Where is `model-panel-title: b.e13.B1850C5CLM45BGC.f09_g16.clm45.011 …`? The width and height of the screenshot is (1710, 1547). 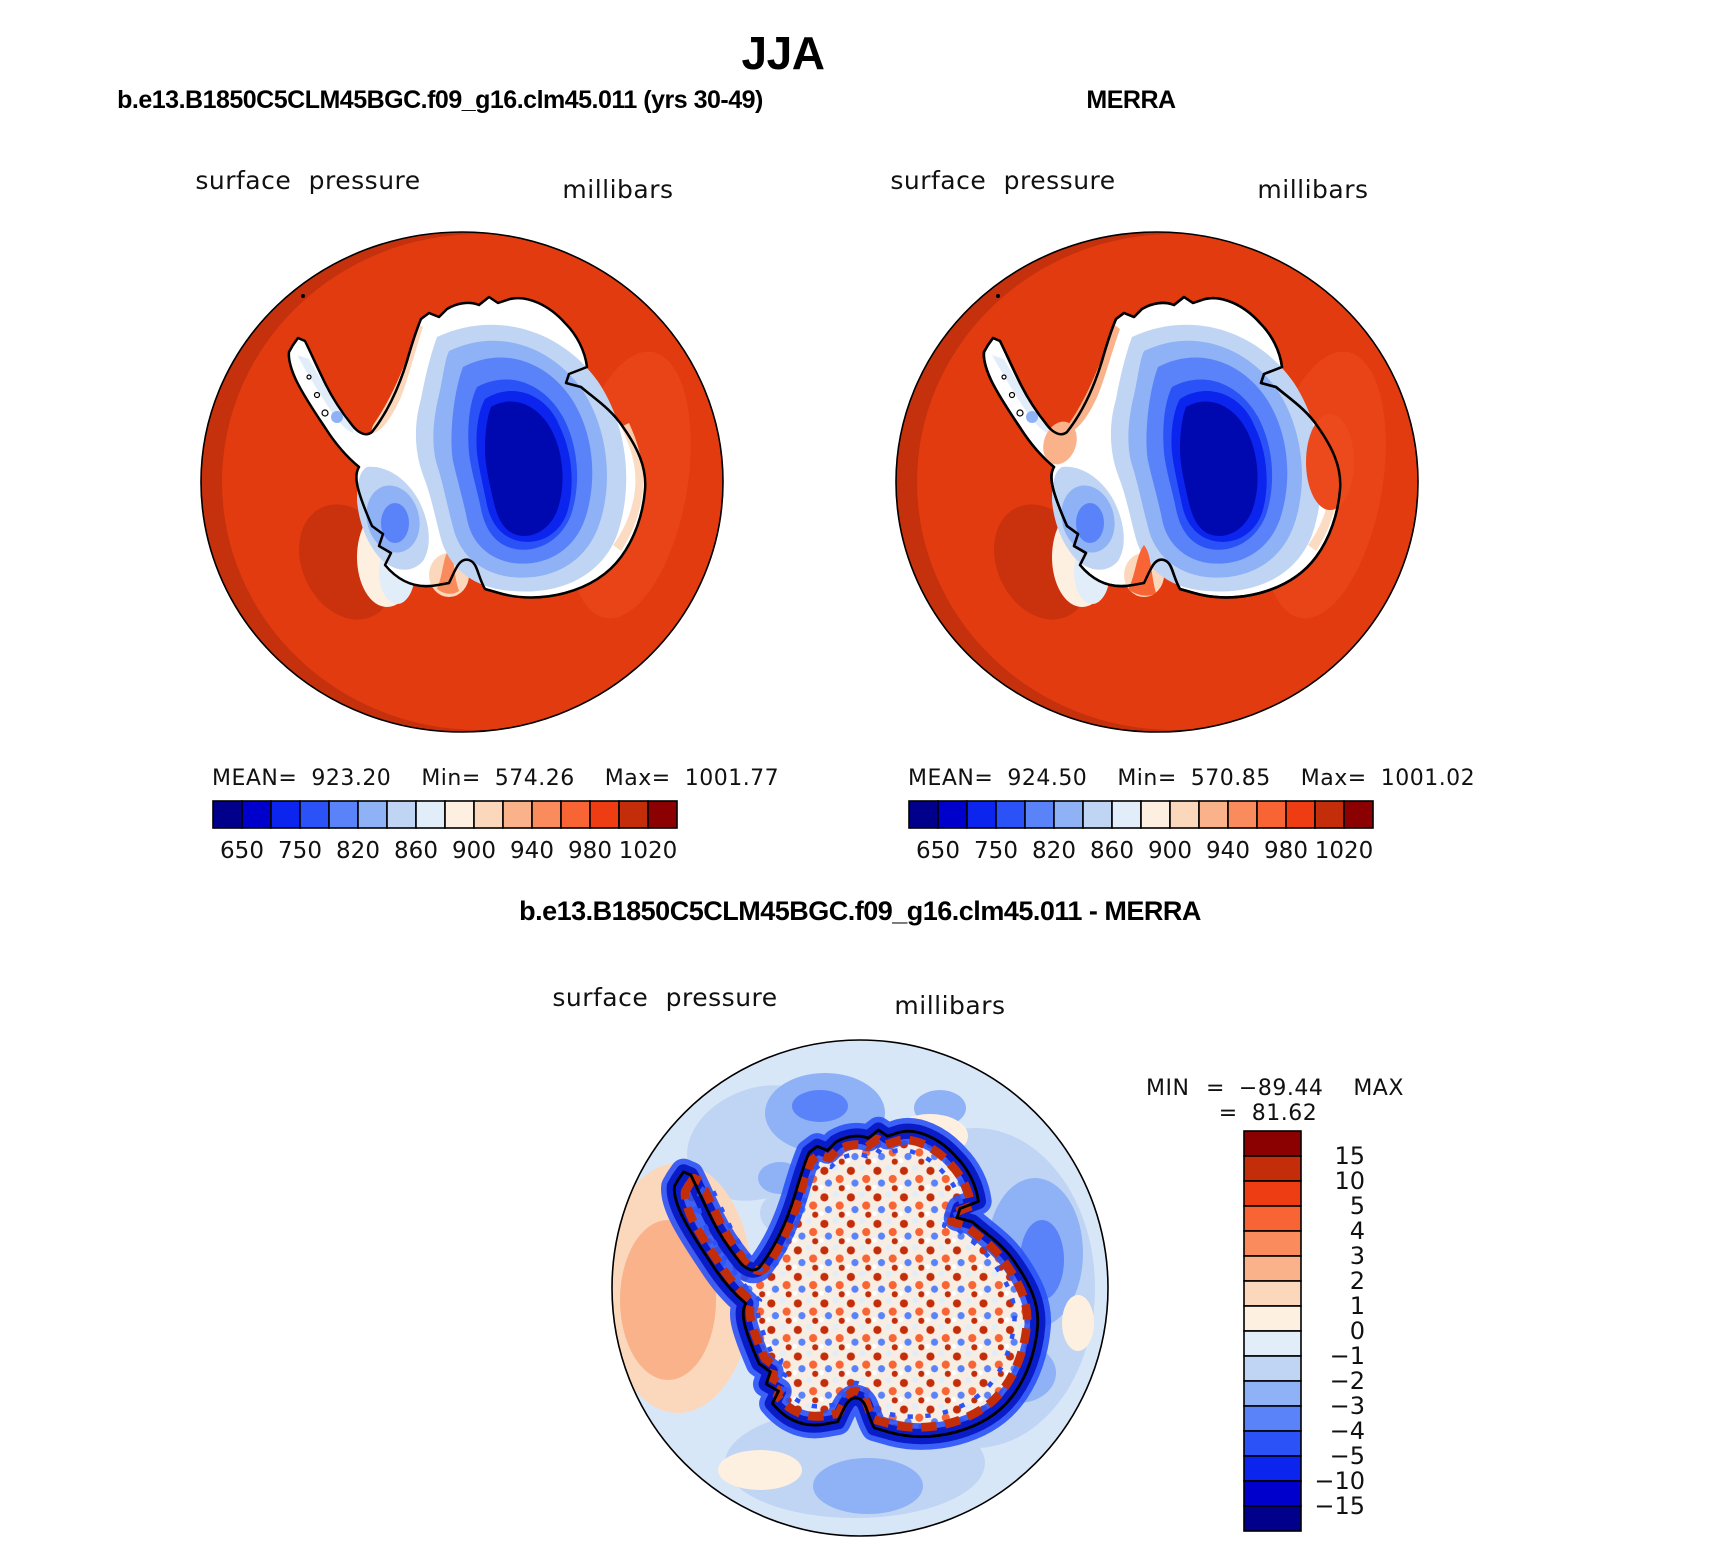
model-panel-title: b.e13.B1850C5CLM45BGC.f09_g16.clm45.011 … is located at coordinates (440, 100).